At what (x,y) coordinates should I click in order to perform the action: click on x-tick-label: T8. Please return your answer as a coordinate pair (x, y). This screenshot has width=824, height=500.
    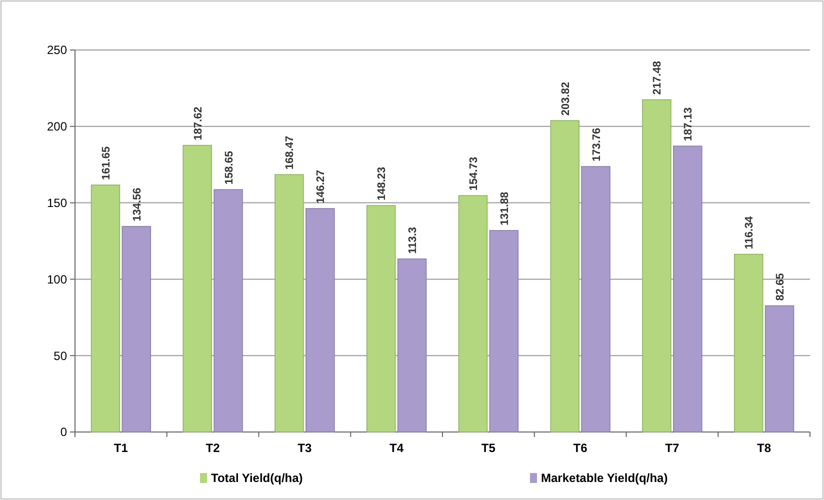
    Looking at the image, I should click on (764, 448).